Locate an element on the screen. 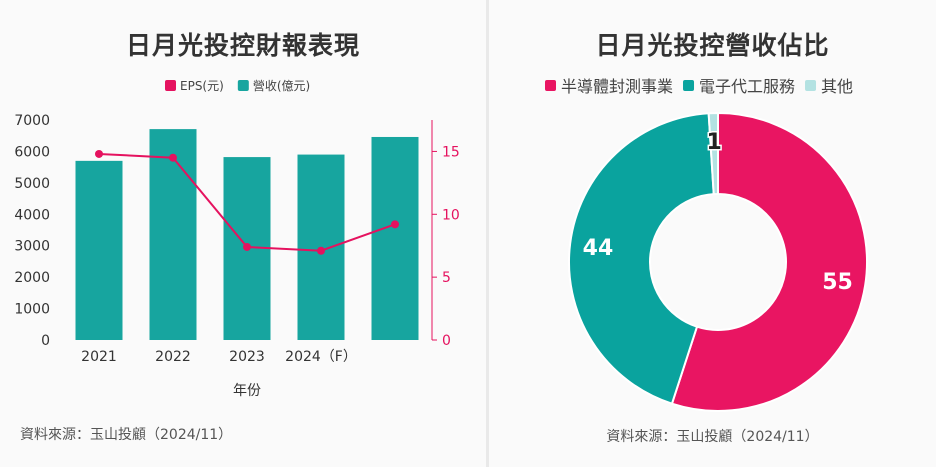 This screenshot has width=936, height=467. y-tick-label: 1000 is located at coordinates (32, 310).